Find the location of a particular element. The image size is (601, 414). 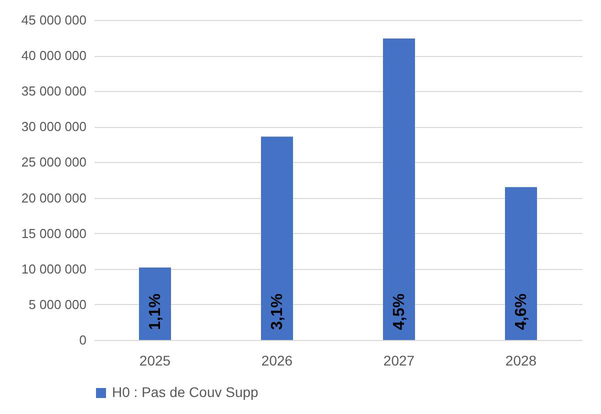

y-tick-label: 5 000 000 is located at coordinates (57, 304).